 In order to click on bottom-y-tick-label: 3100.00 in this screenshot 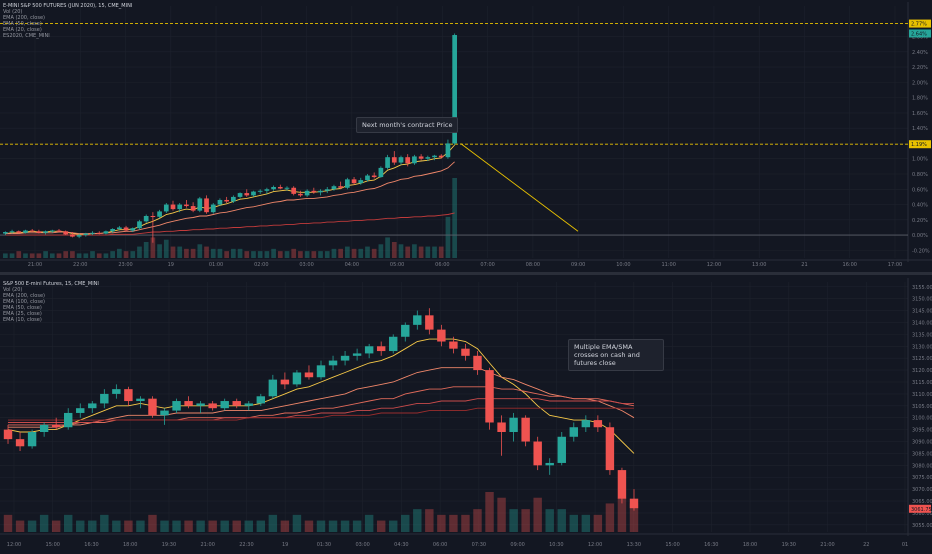, I will do `click(922, 419)`.